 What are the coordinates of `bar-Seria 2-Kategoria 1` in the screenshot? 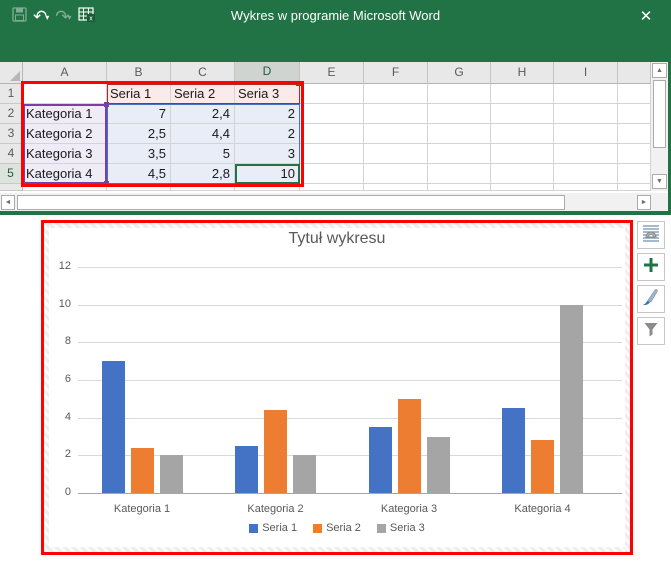 It's located at (142, 470).